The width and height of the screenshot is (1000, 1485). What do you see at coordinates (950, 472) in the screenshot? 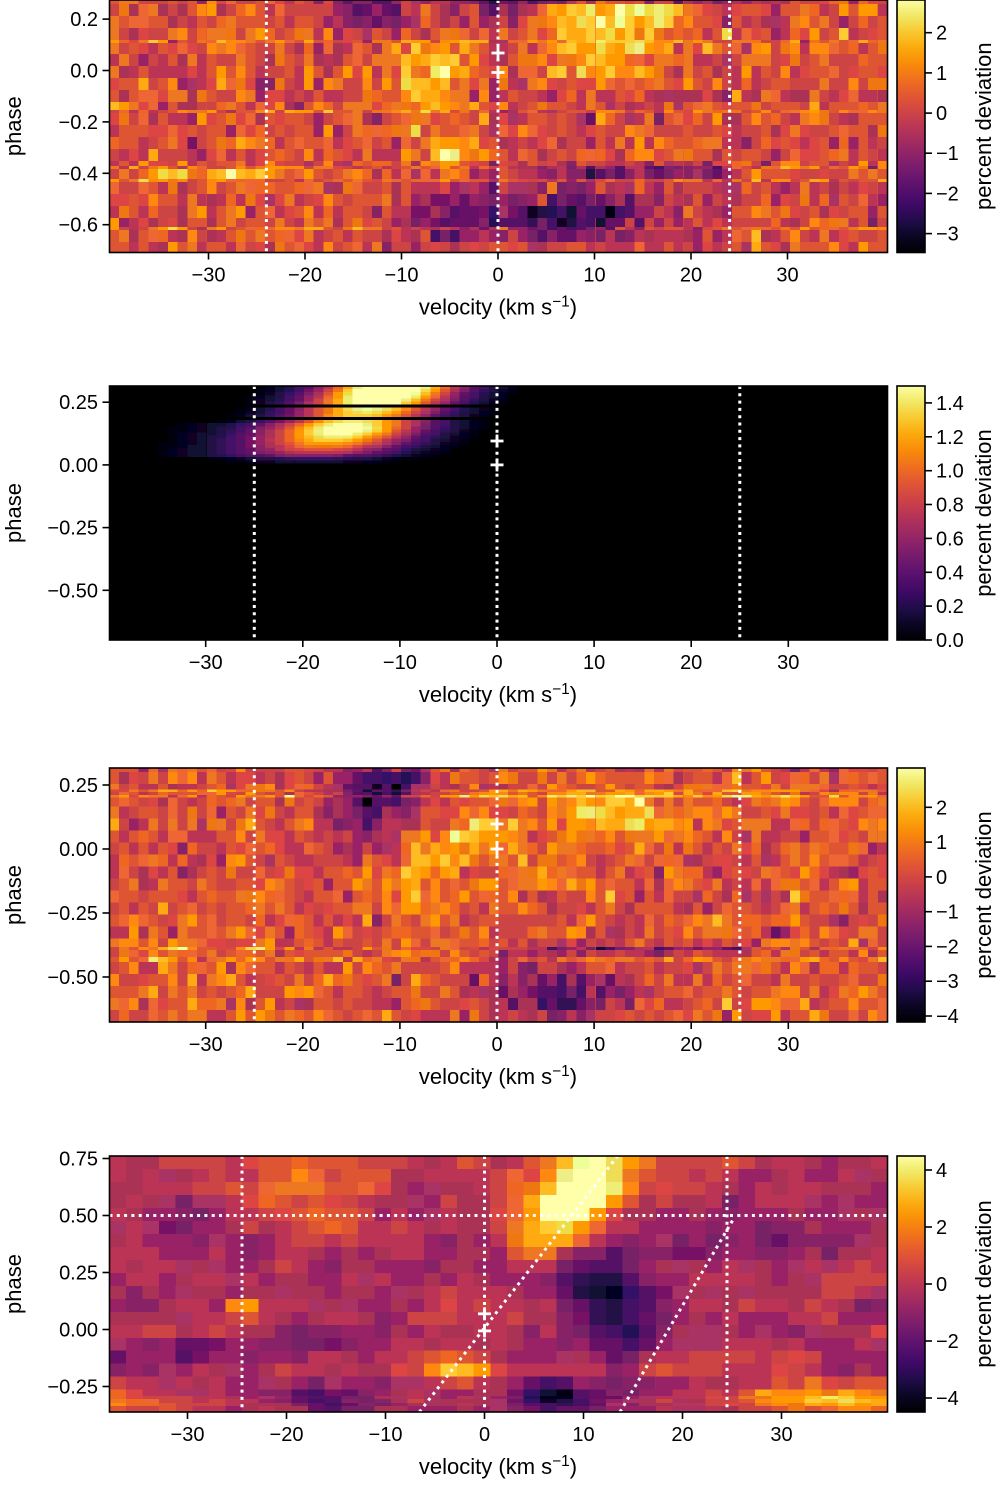
I see `svg-text: 1.0` at bounding box center [950, 472].